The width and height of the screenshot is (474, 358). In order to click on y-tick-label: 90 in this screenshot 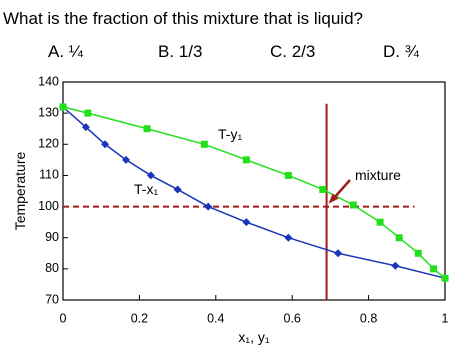, I will do `click(52, 237)`.